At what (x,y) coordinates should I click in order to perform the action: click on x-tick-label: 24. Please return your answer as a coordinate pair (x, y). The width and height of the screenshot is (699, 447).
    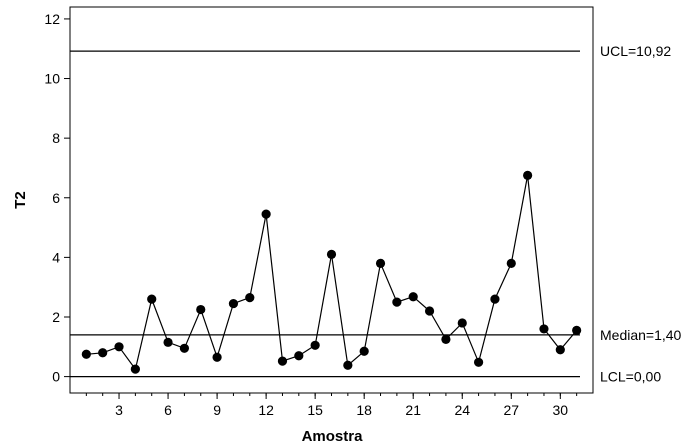
    Looking at the image, I should click on (462, 410).